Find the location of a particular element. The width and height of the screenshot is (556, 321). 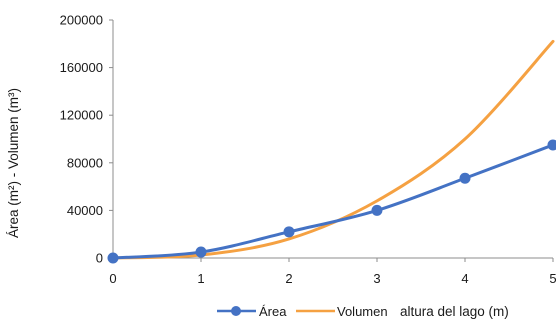

x-tick-label: 1 is located at coordinates (200, 278).